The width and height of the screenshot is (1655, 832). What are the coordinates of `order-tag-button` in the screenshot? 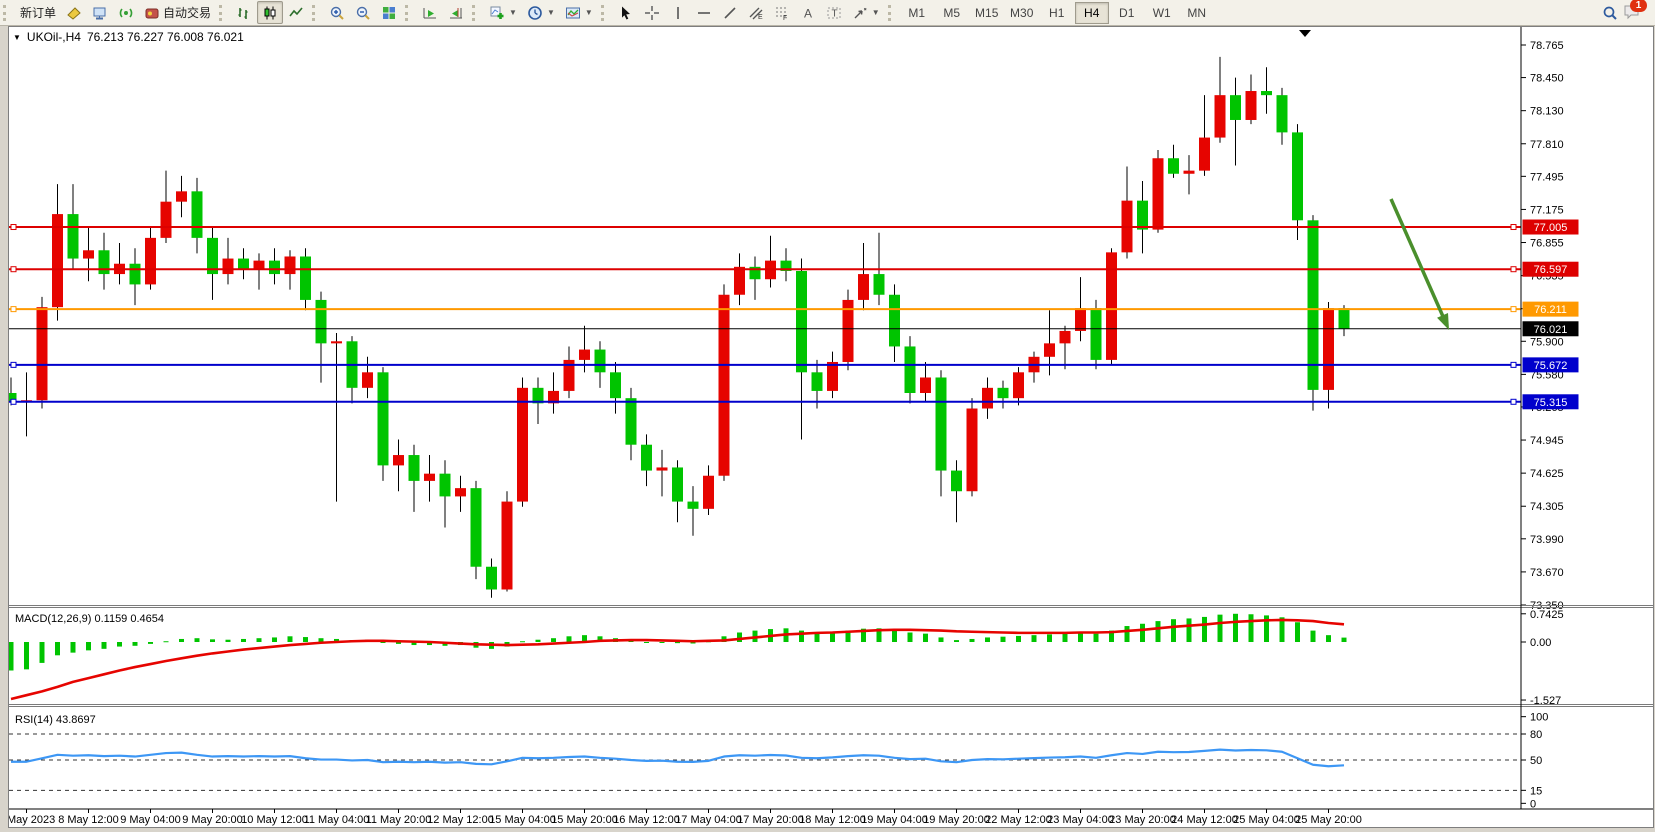 It's located at (74, 12).